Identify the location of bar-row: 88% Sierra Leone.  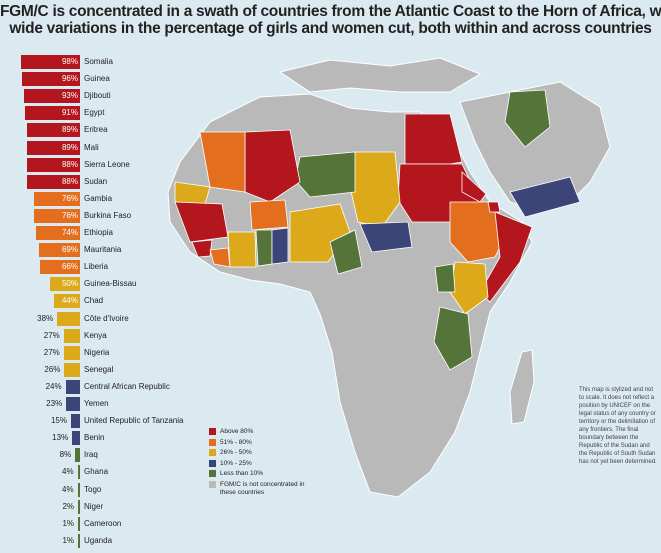
(150, 164).